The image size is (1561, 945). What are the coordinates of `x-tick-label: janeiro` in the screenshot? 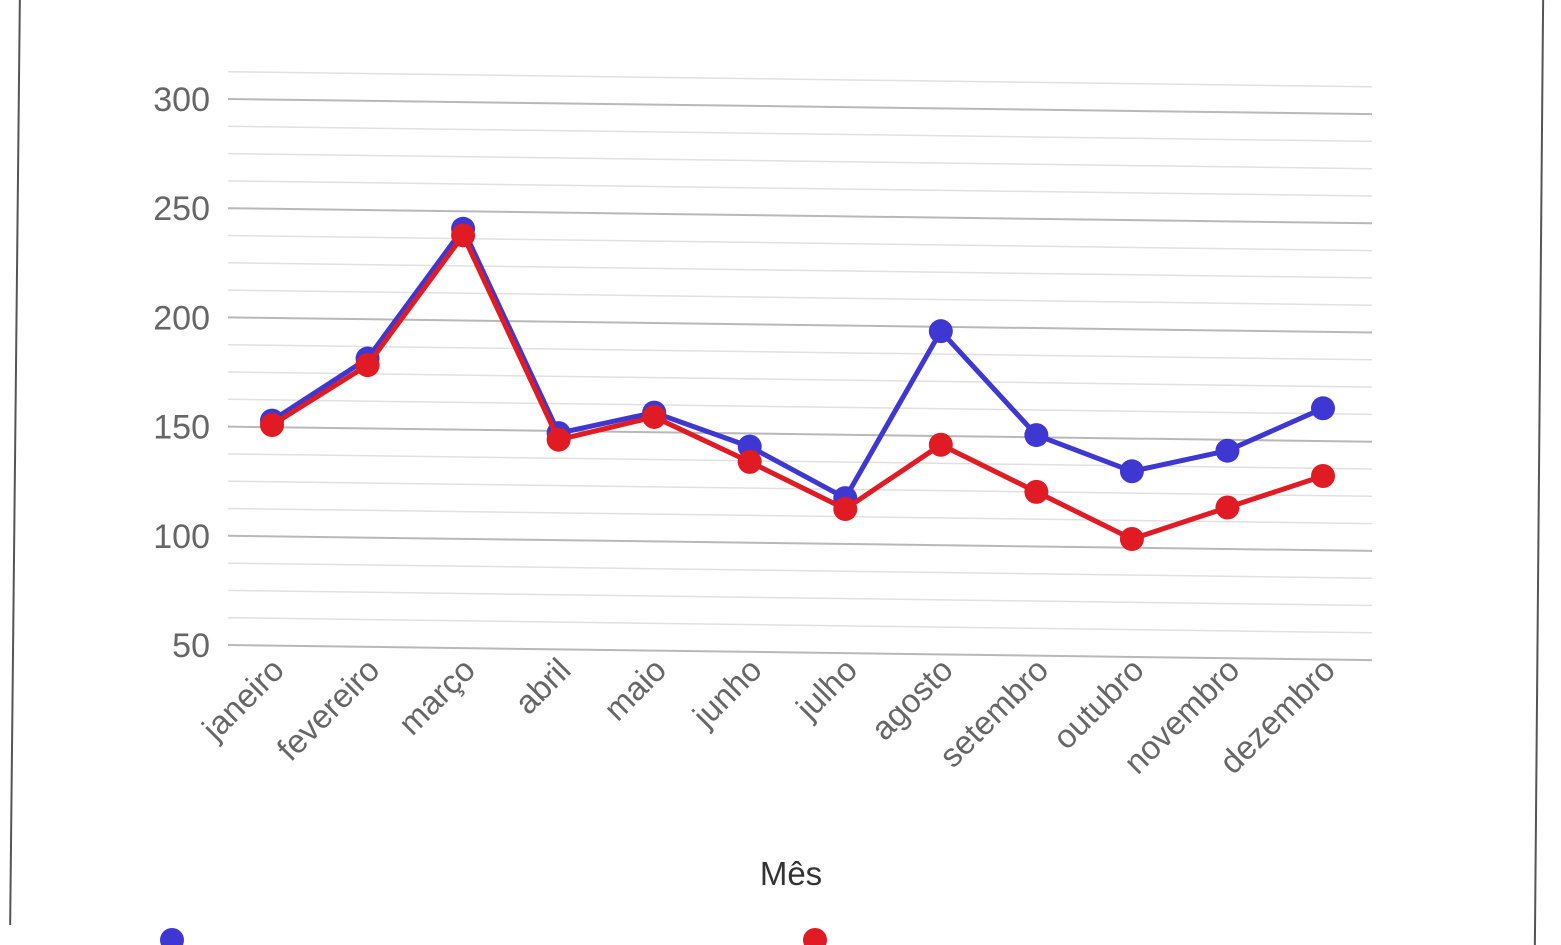 It's located at (242, 699).